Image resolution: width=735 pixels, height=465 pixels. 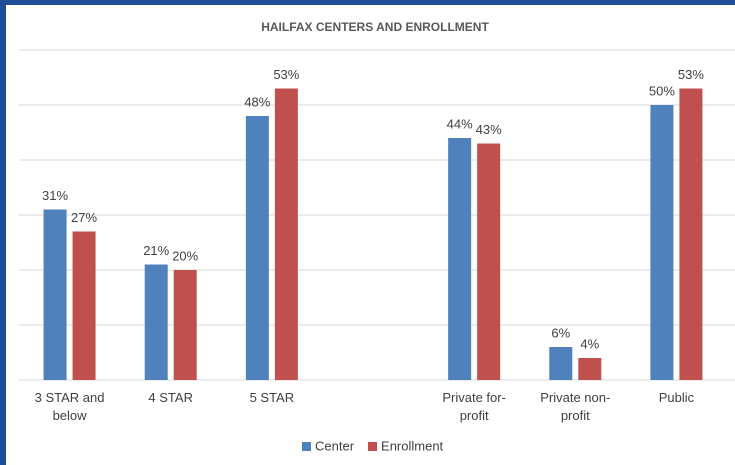 I want to click on legend-label: Center, so click(x=335, y=445).